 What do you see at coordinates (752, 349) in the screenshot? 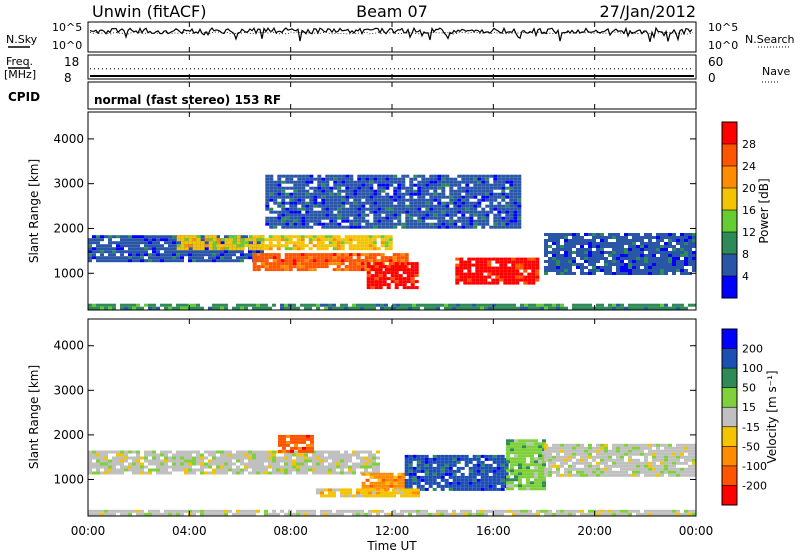
I see `colorbar-tick-label: 200` at bounding box center [752, 349].